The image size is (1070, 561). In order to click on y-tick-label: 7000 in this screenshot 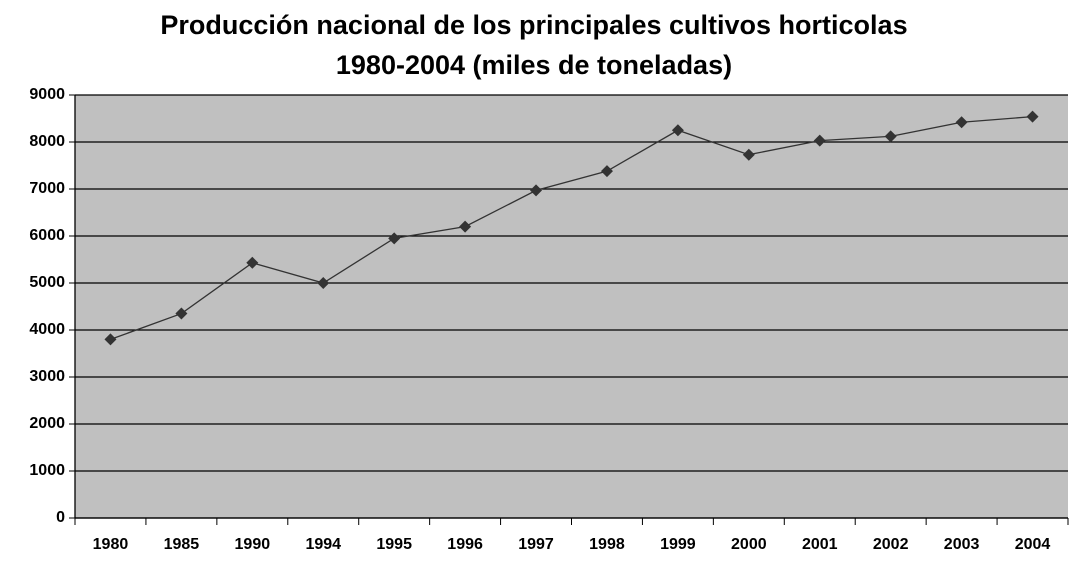, I will do `click(47, 188)`.